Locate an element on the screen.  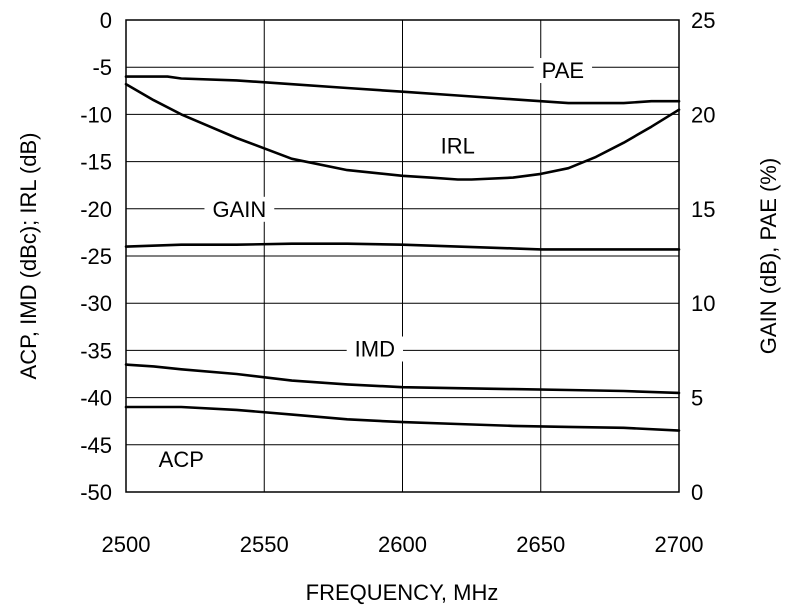
left-y-tick-label: 0 is located at coordinates (106, 20).